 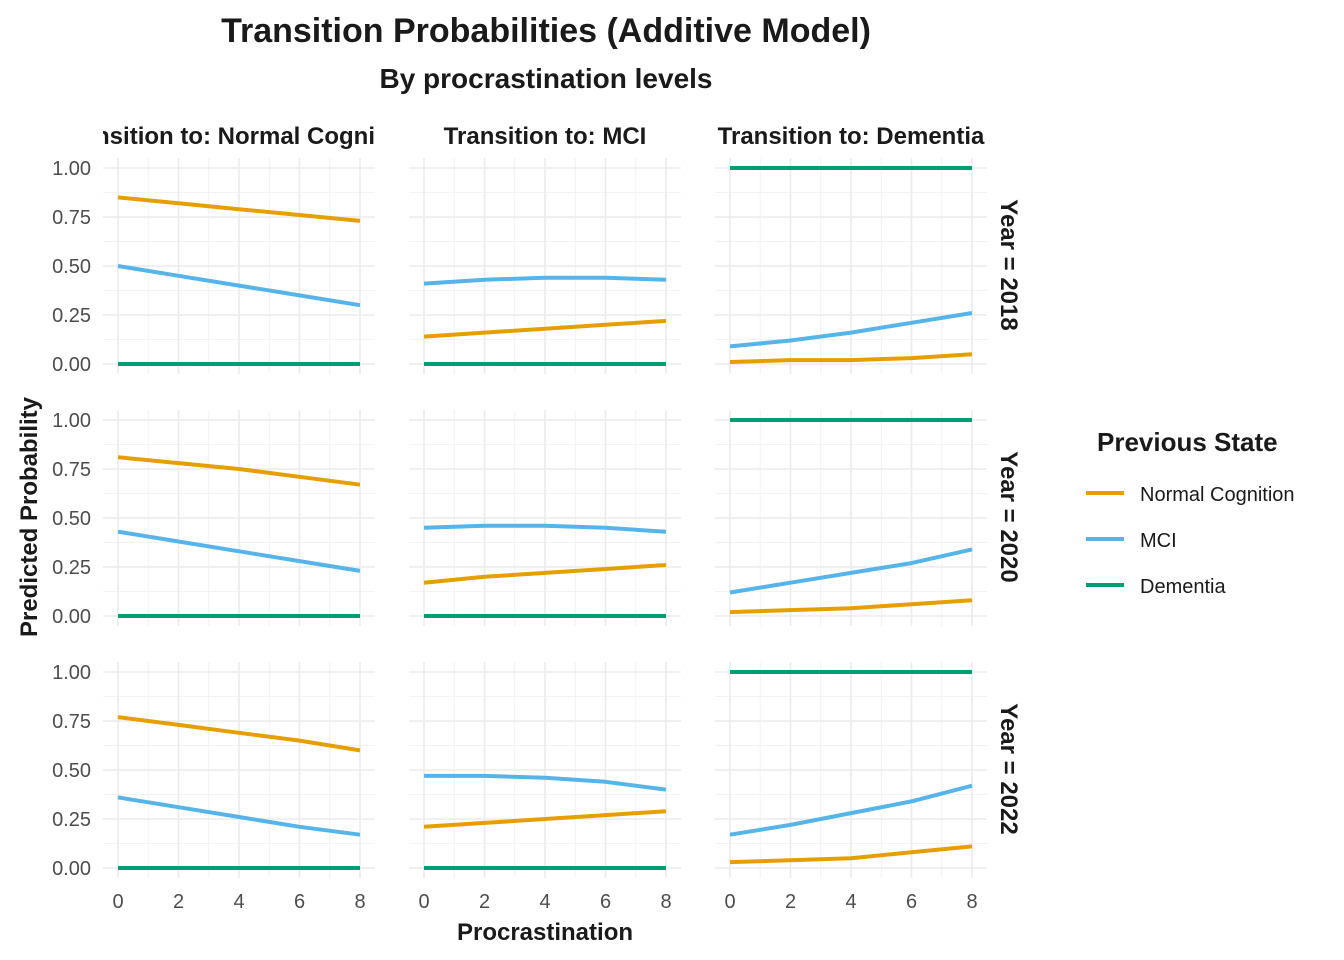 What do you see at coordinates (545, 78) in the screenshot?
I see `chart-subtitle: By procrastination levels` at bounding box center [545, 78].